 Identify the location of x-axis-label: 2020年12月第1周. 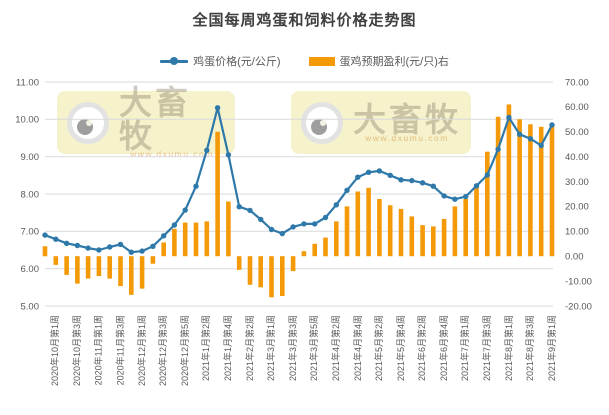
(141, 351).